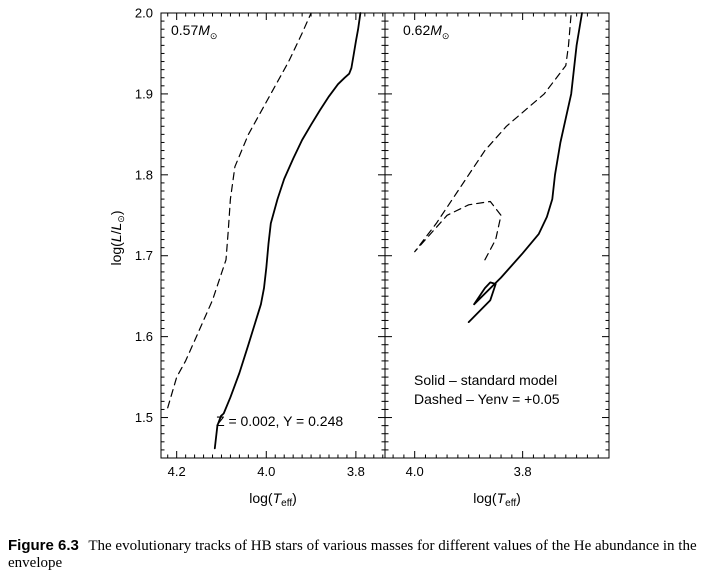 The image size is (711, 577). Describe the element at coordinates (469, 471) in the screenshot. I see `x-tick-labels-right: 4.0 3.8` at that location.